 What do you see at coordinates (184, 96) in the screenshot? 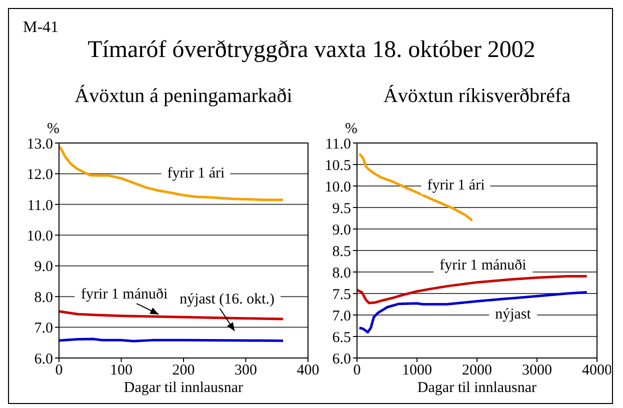
I see `chart-title: Ávöxtun á peningamarkaði` at bounding box center [184, 96].